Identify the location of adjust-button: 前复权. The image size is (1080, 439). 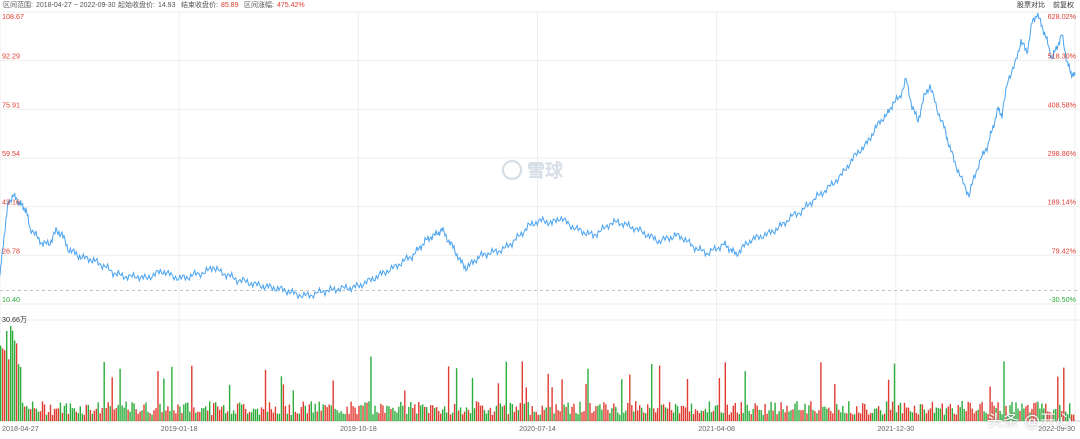
(1063, 5).